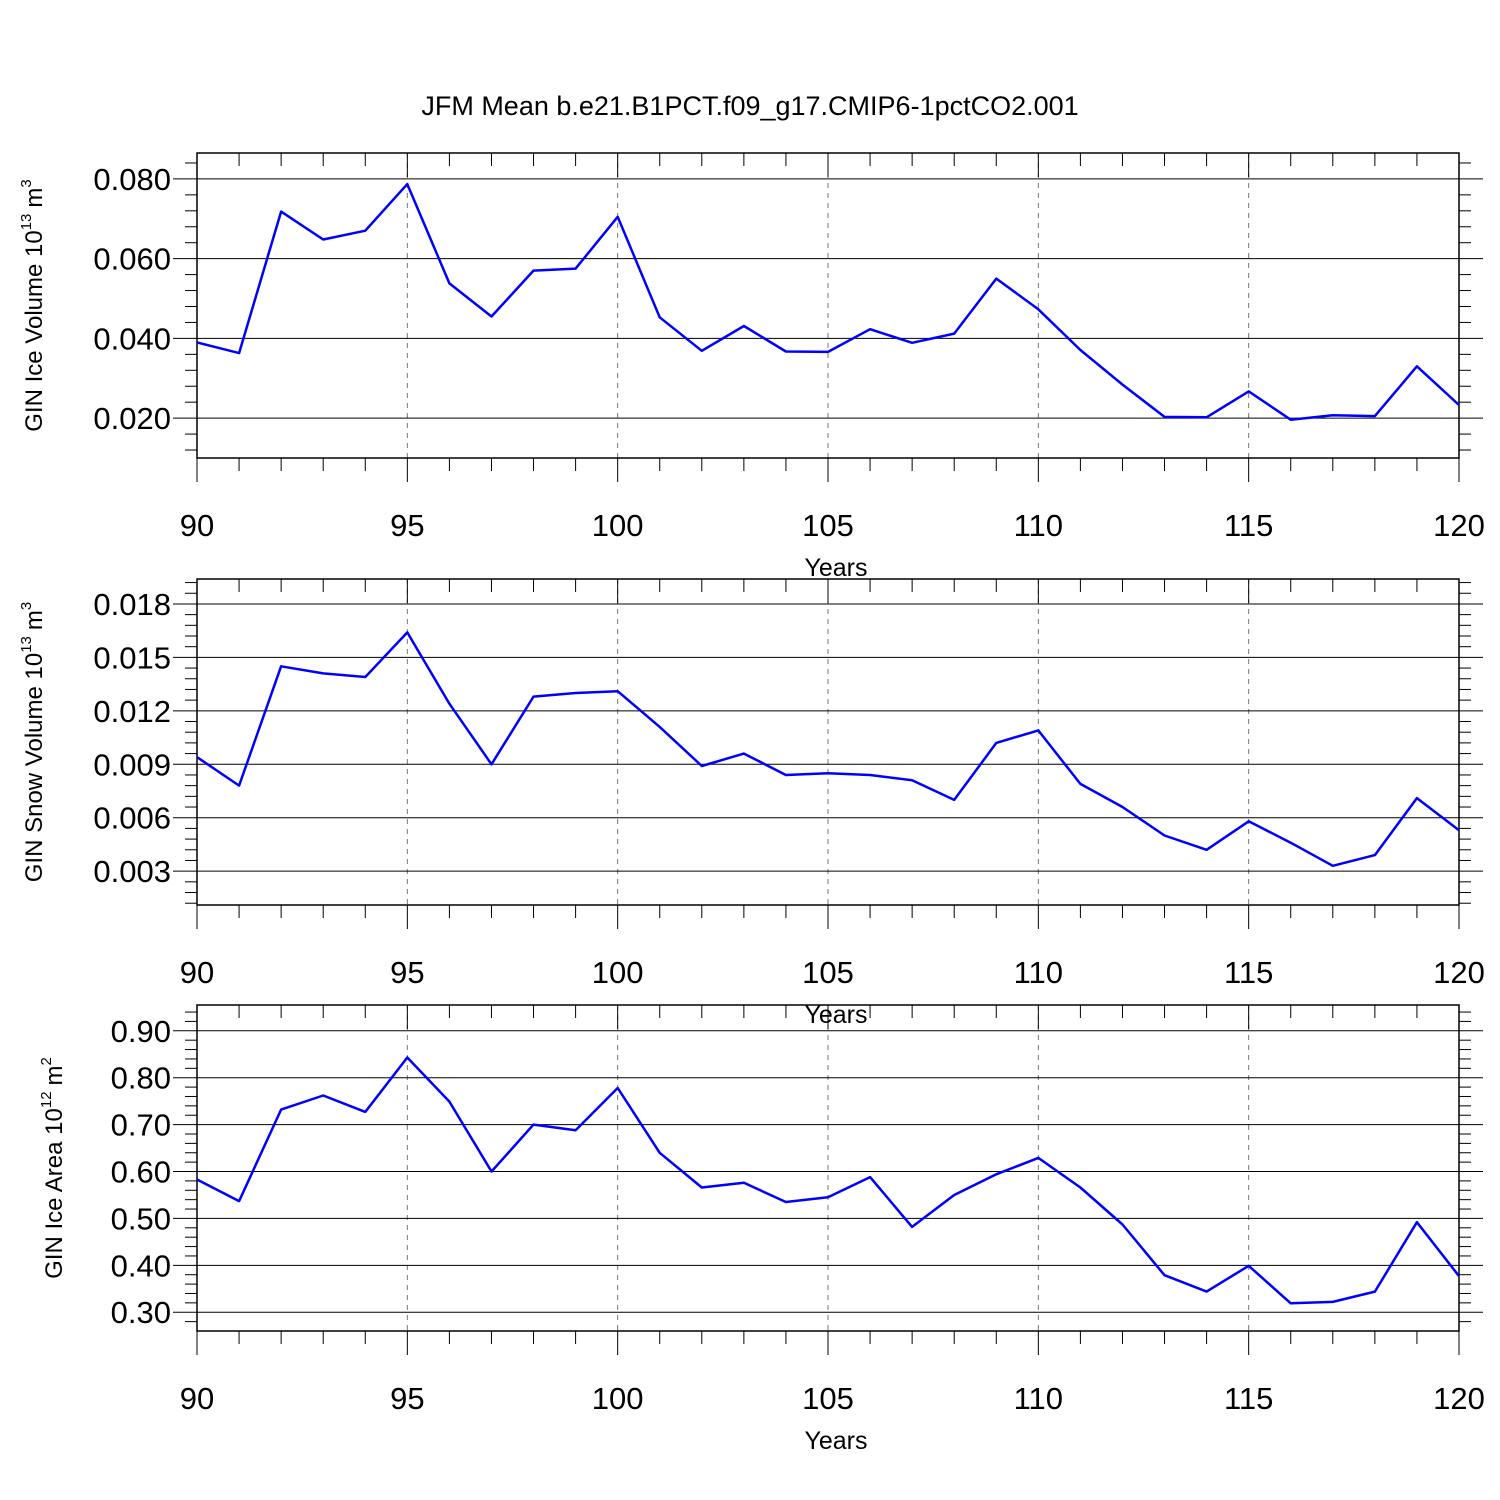 This screenshot has height=1500, width=1500. What do you see at coordinates (46, 1061) in the screenshot?
I see `y-axis-title-unit-exponent: 2` at bounding box center [46, 1061].